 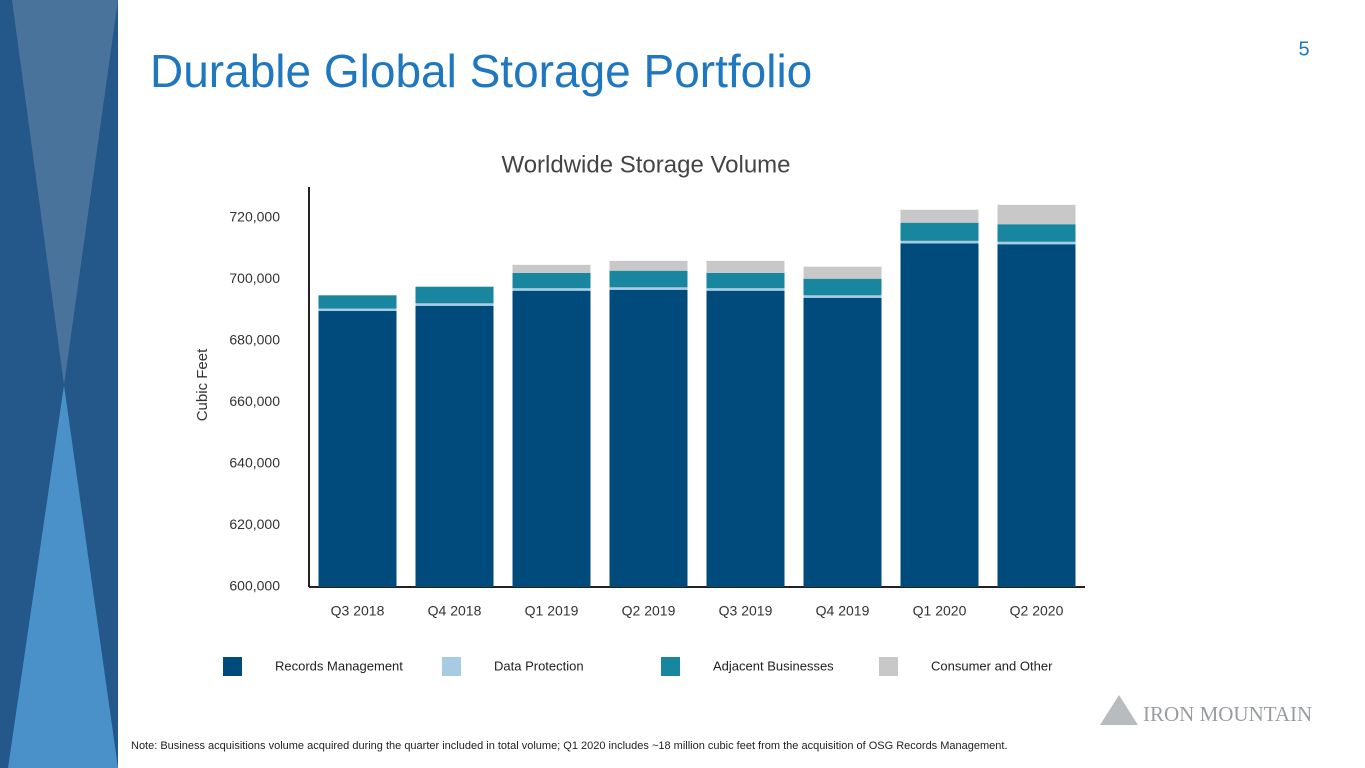 What do you see at coordinates (358, 611) in the screenshot?
I see `x-tick-label: Q3 2018` at bounding box center [358, 611].